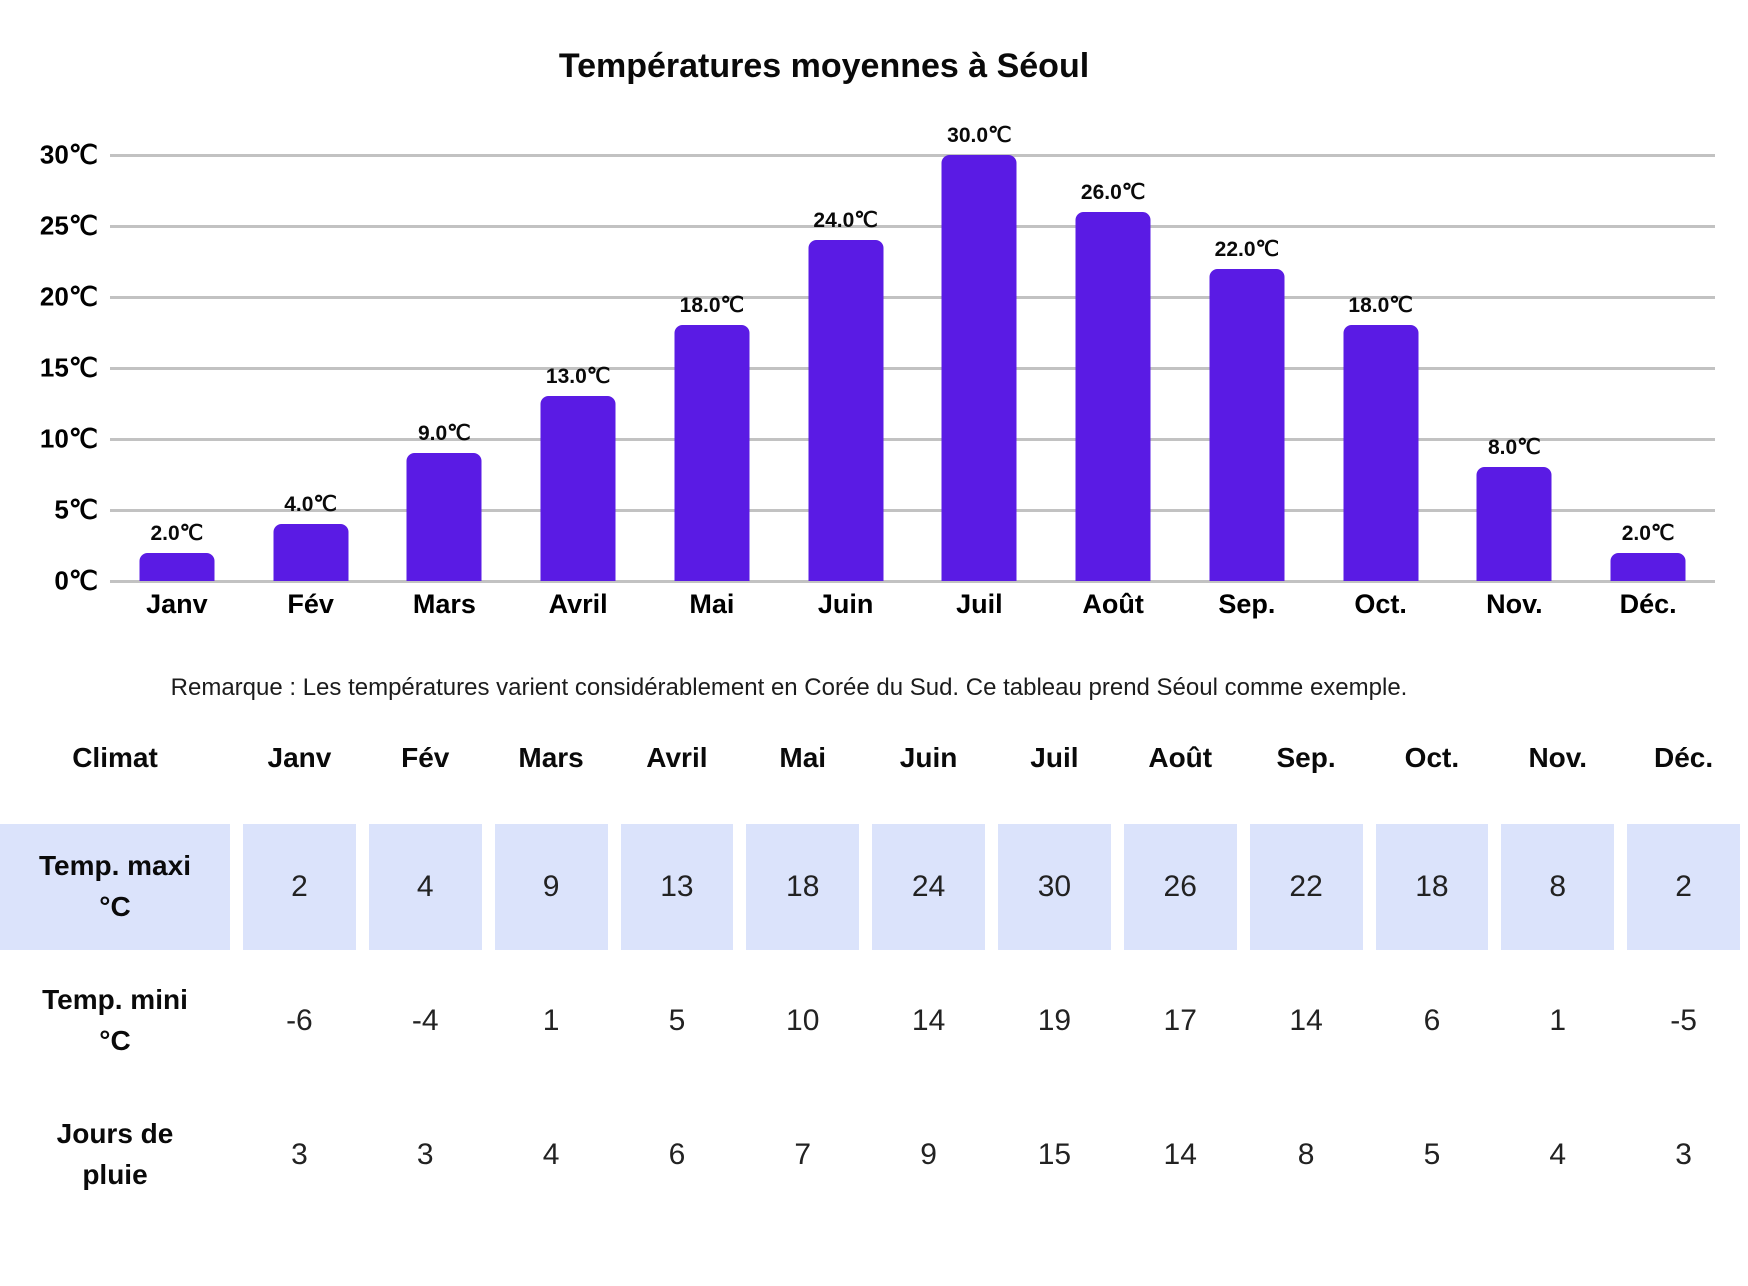 This screenshot has width=1748, height=1286. Describe the element at coordinates (1113, 192) in the screenshot. I see `bar-value-label: 26.0℃` at that location.